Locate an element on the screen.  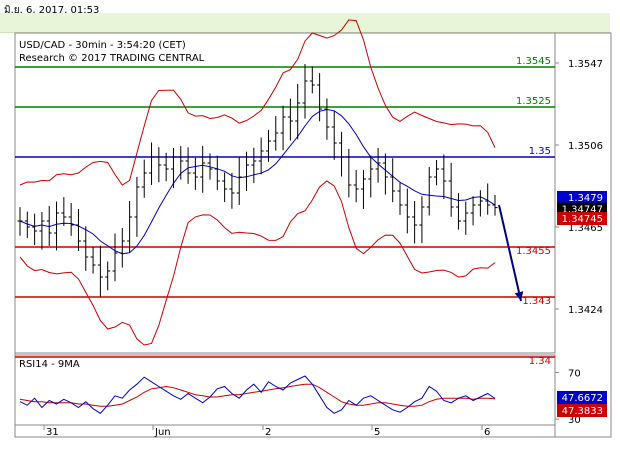
level-label: 1.34 is located at coordinates (540, 361).